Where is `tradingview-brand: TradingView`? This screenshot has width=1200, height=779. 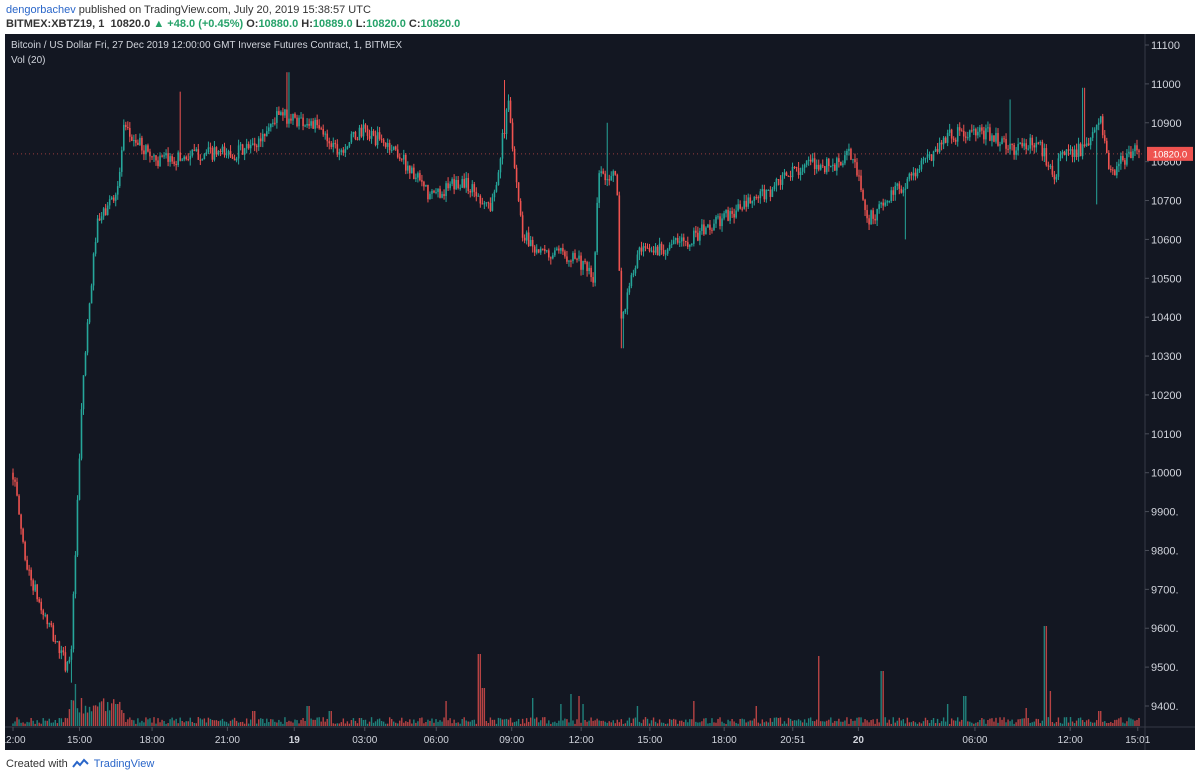 tradingview-brand: TradingView is located at coordinates (124, 764).